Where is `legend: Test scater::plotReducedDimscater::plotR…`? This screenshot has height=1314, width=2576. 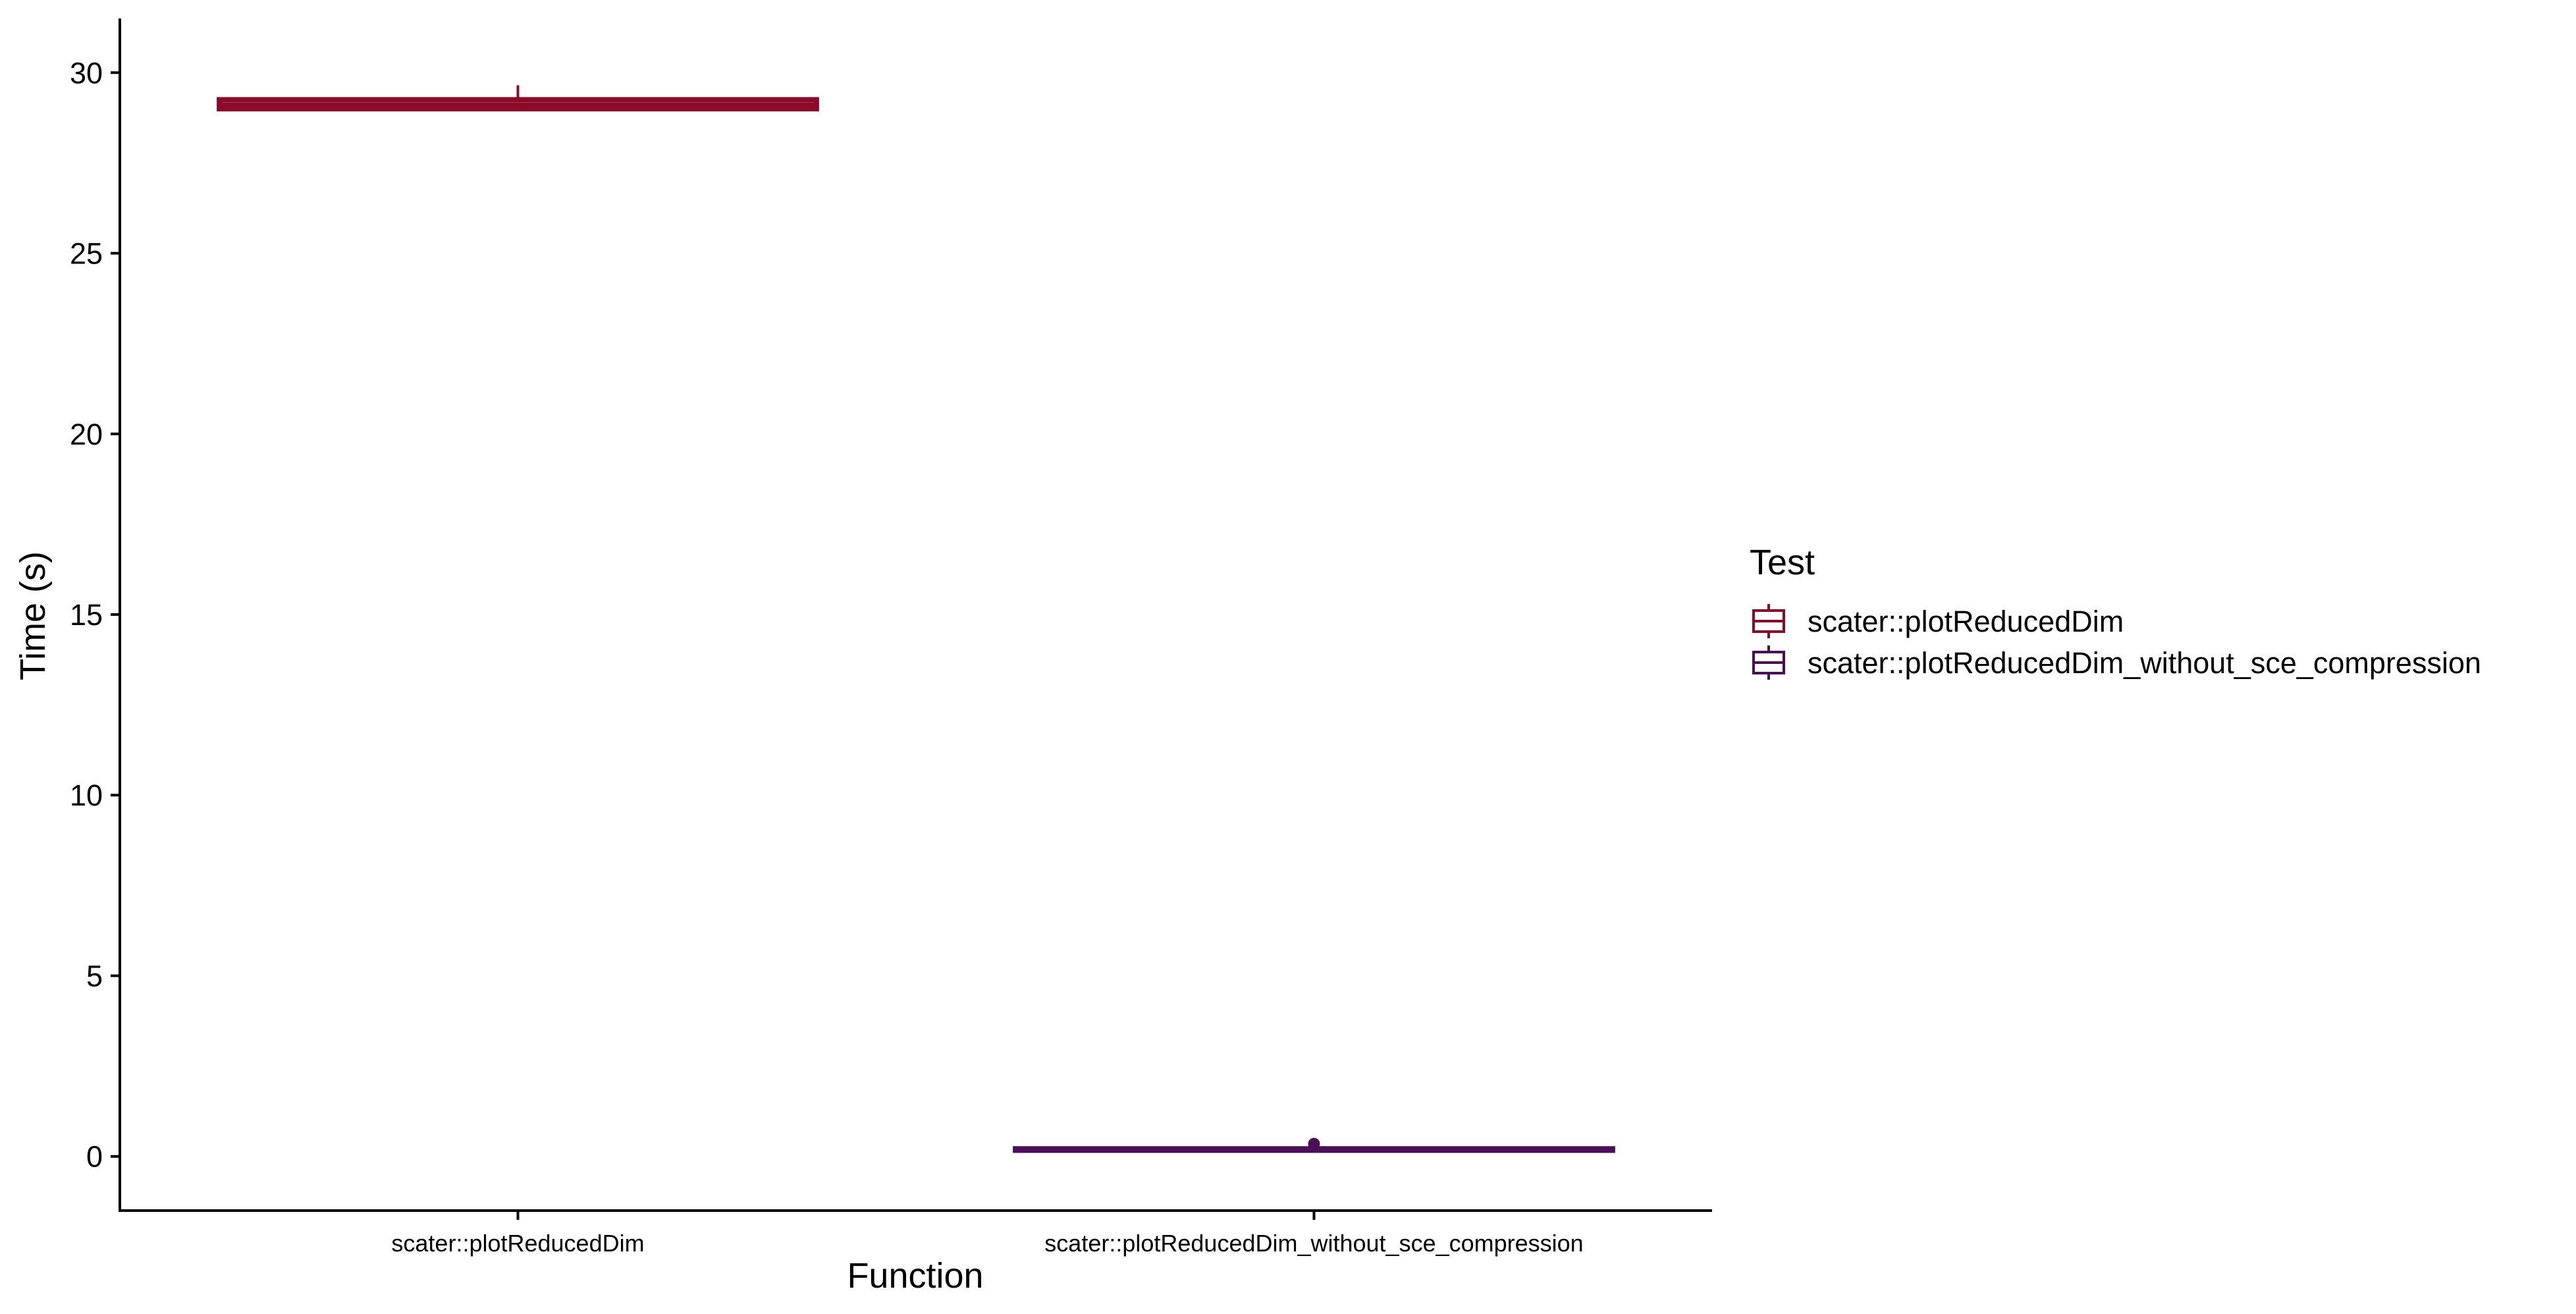 legend: Test scater::plotReducedDimscater::plotR… is located at coordinates (2115, 611).